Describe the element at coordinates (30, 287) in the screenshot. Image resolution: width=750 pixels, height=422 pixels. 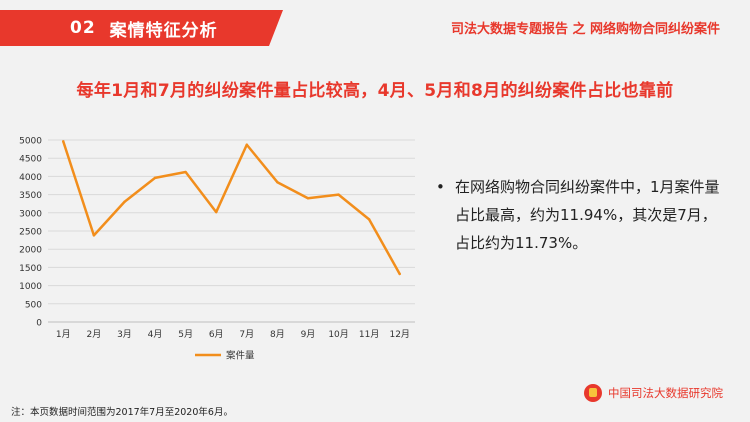
I see `y-tick-label: 1000` at that location.